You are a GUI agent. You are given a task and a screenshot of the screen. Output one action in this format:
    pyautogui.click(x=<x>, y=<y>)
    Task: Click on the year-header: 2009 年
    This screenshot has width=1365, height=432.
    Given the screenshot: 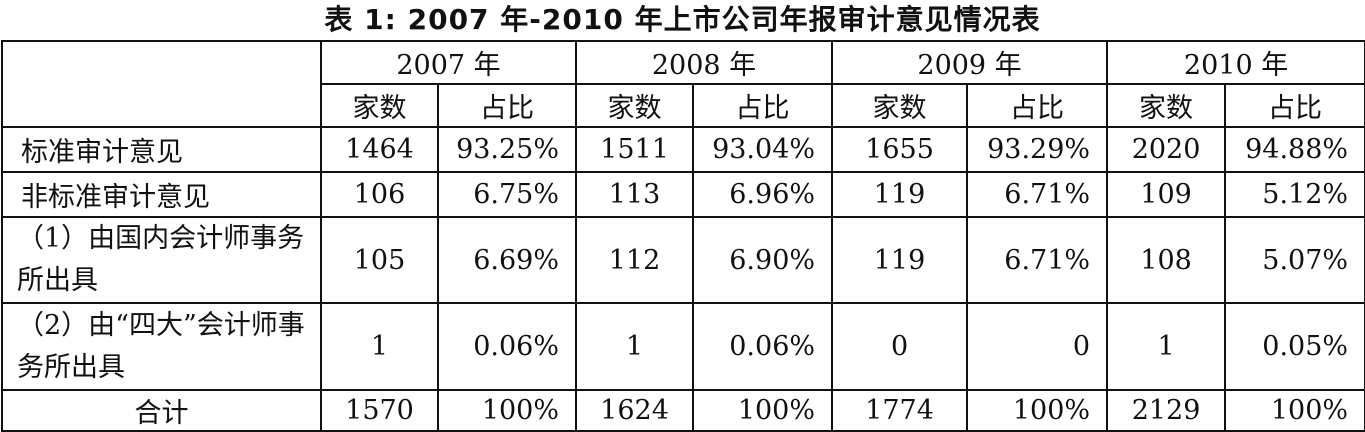 What is the action you would take?
    pyautogui.click(x=970, y=62)
    